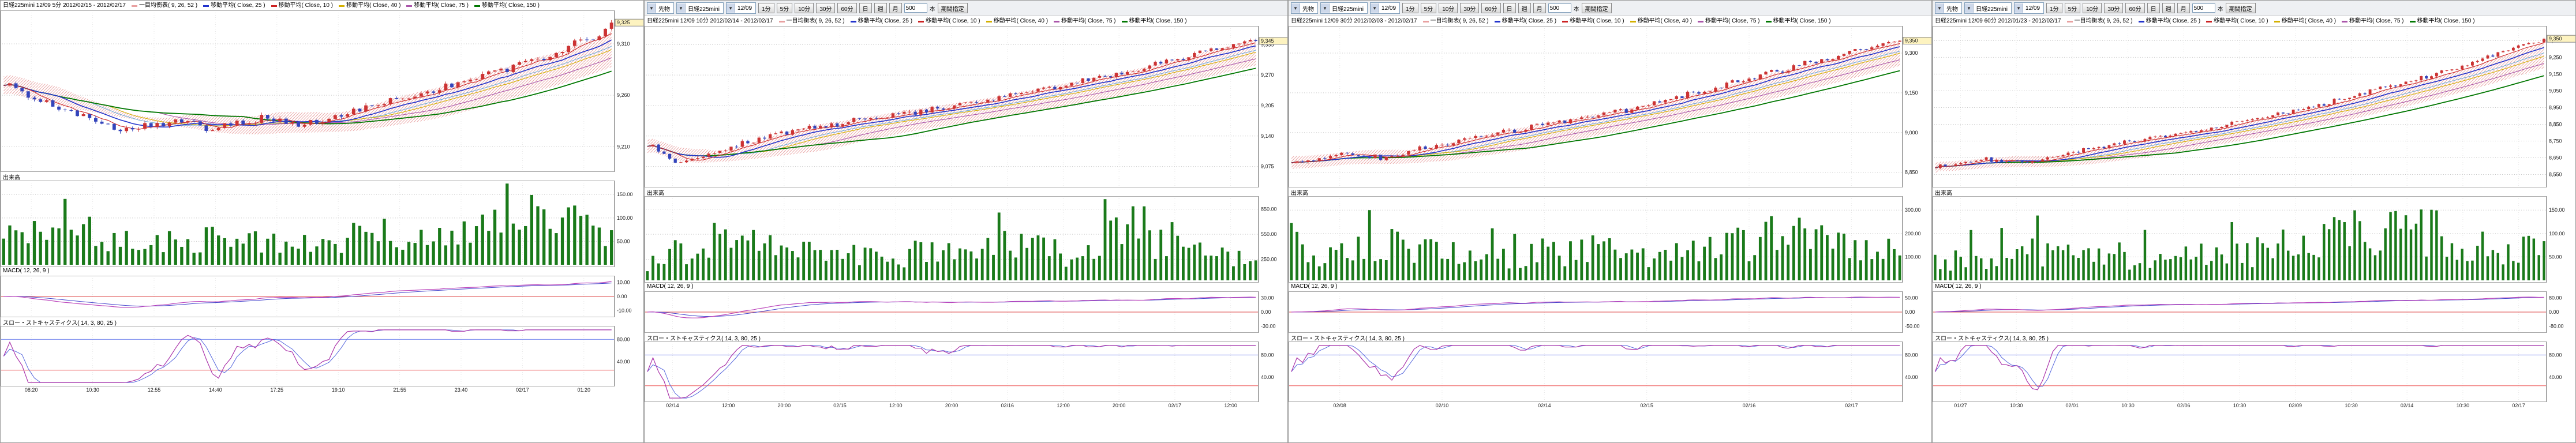 The height and width of the screenshot is (443, 2576). Describe the element at coordinates (26, 271) in the screenshot. I see `macd-section-label: MACD( 12, 26, 9 )` at that location.